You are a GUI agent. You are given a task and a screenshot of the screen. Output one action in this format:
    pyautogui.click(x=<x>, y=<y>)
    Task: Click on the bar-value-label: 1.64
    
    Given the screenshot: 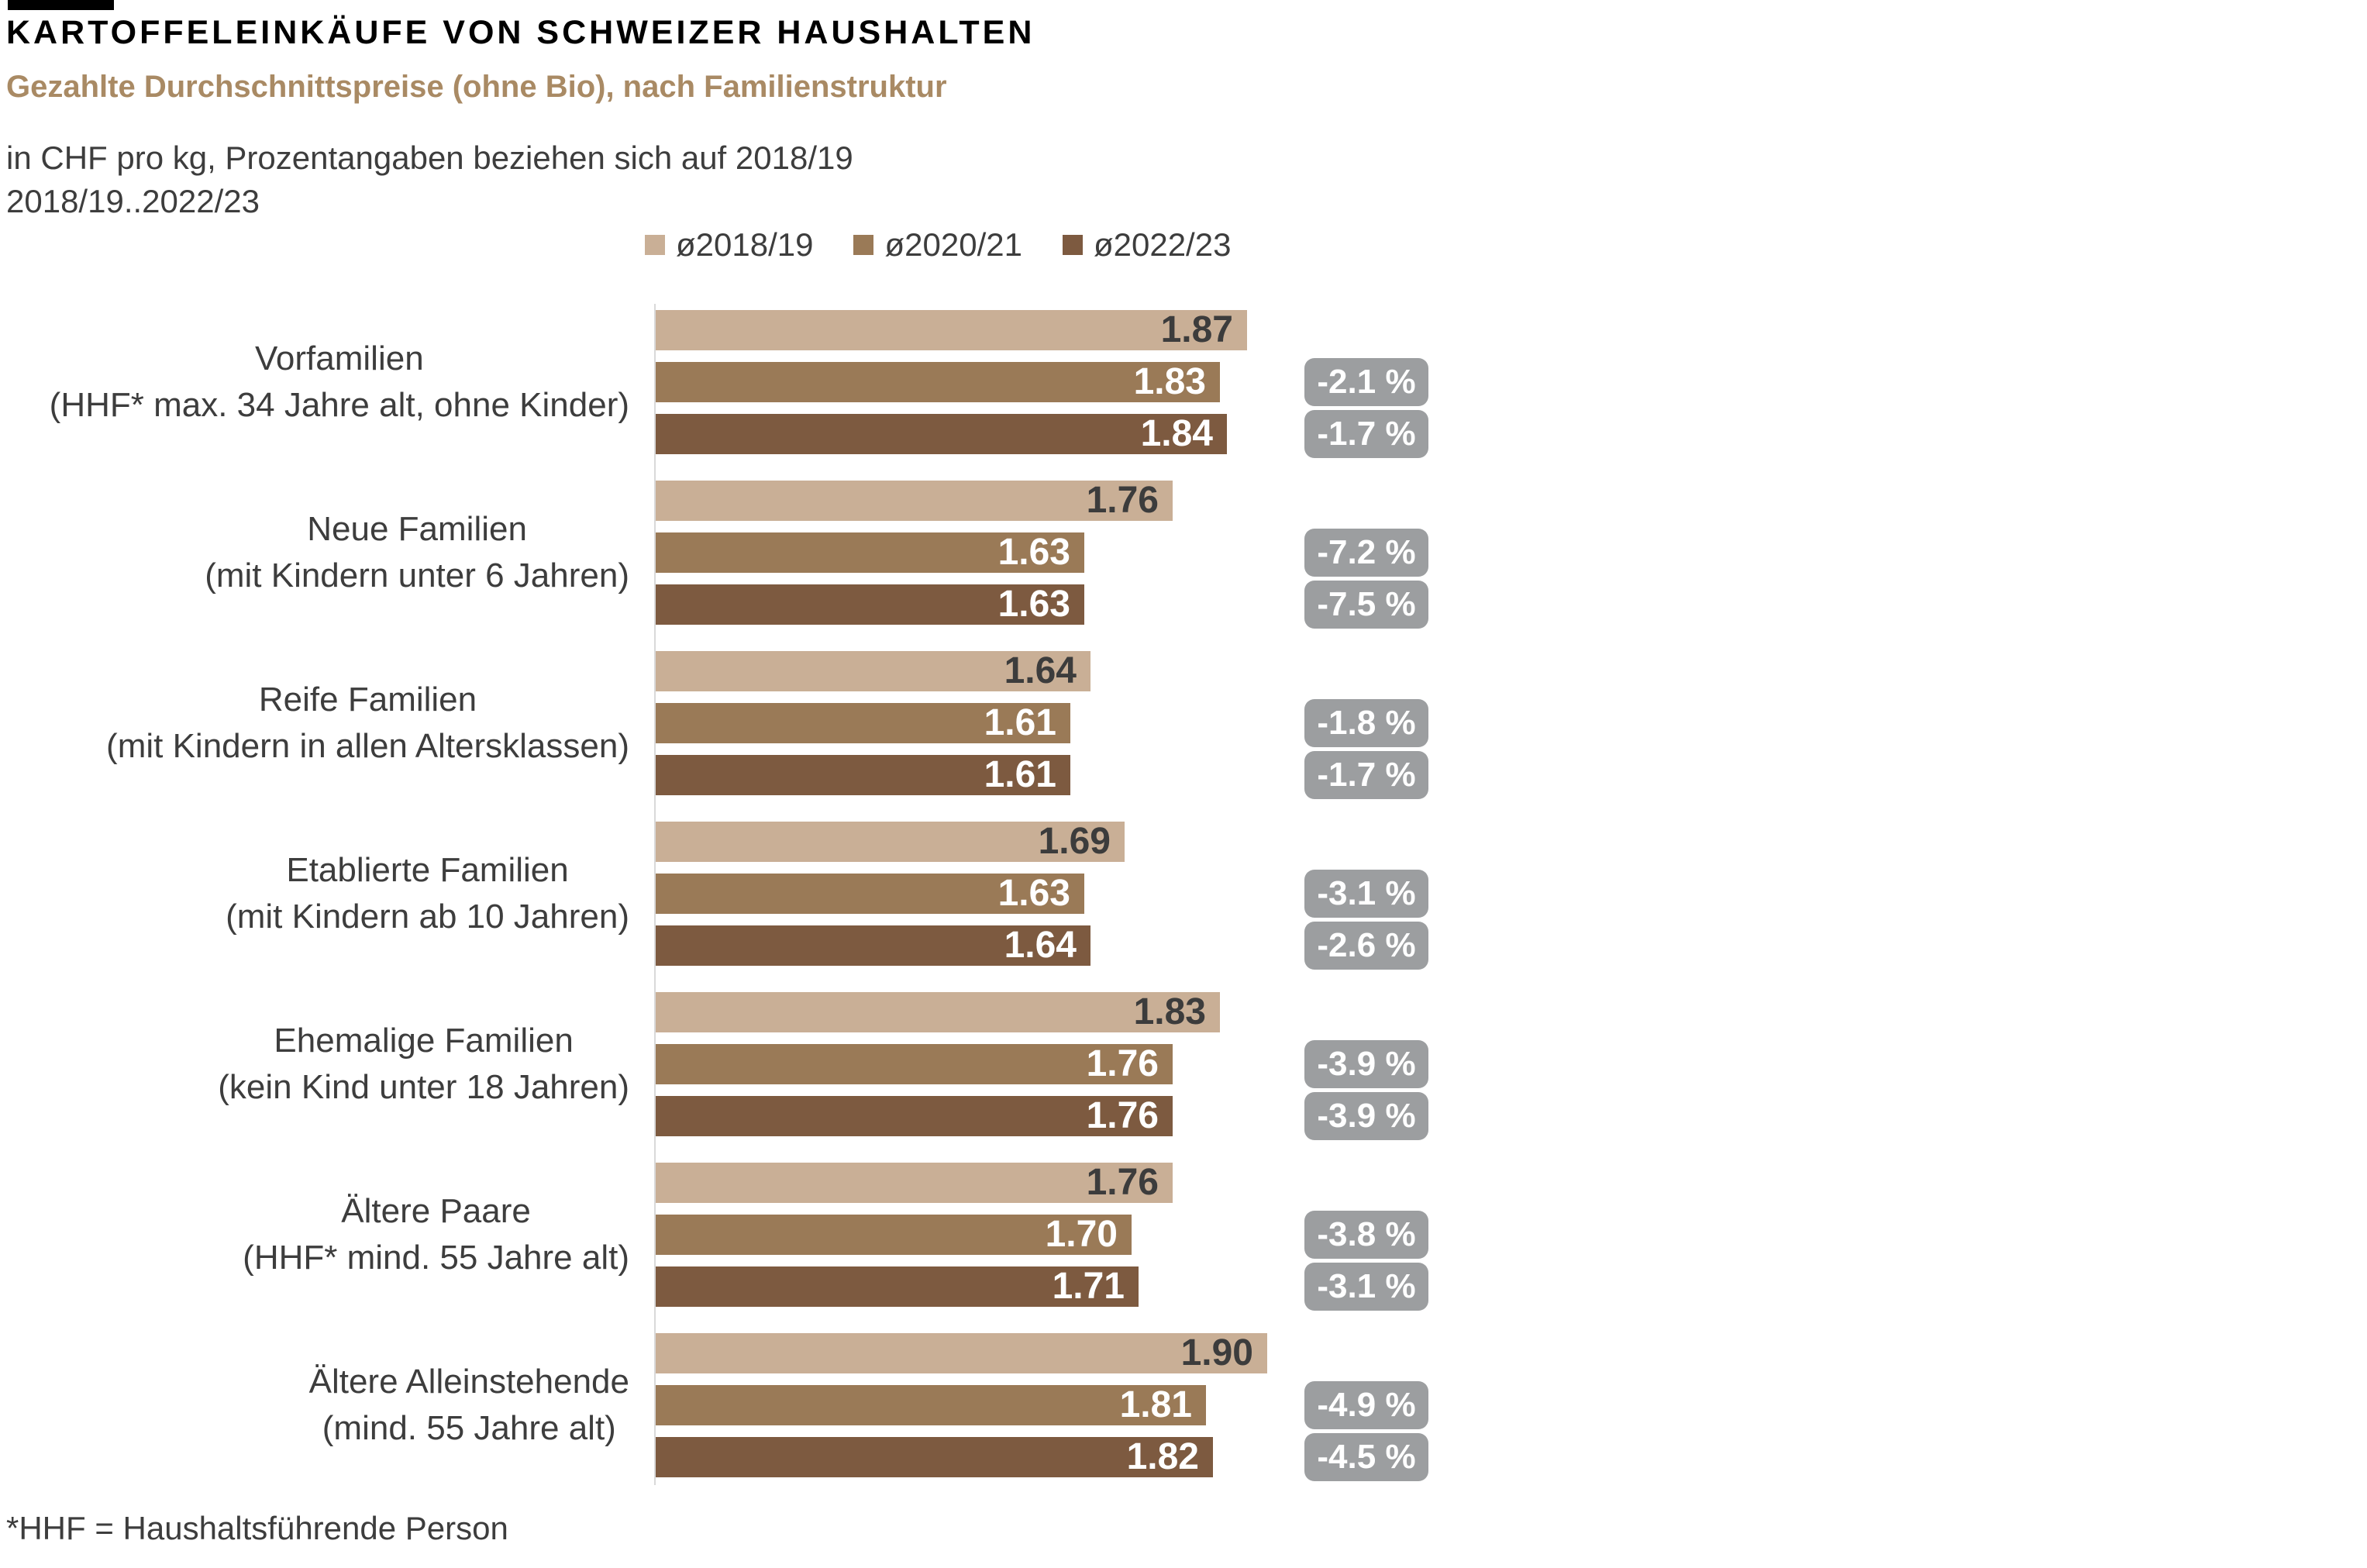 What is the action you would take?
    pyautogui.click(x=1040, y=945)
    